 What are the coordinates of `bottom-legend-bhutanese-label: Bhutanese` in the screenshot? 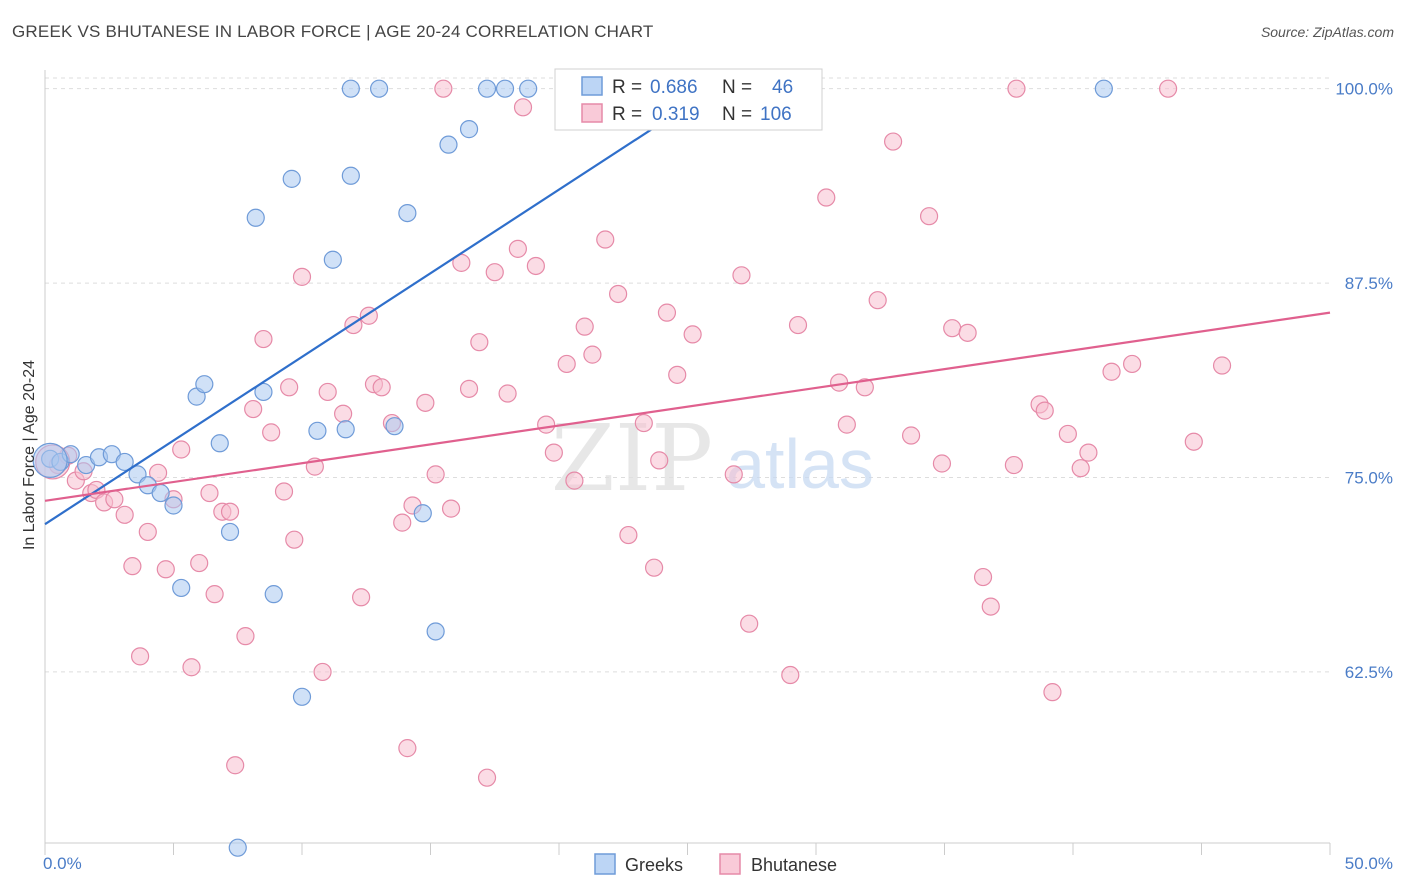 It's located at (794, 865).